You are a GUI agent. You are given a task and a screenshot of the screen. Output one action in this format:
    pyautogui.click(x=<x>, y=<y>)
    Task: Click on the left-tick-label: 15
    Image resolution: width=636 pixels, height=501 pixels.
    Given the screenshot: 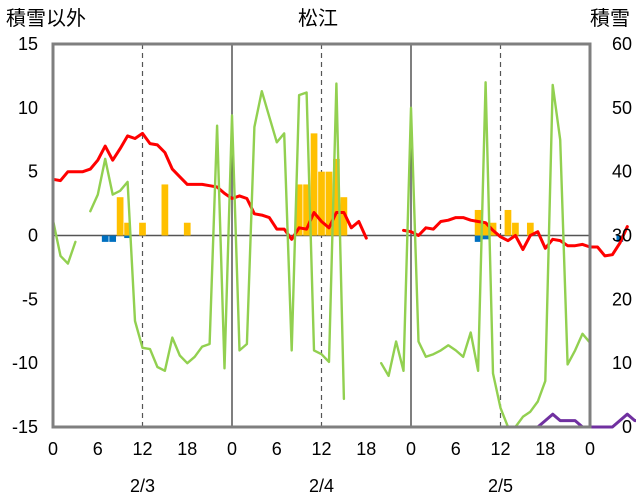 What is the action you would take?
    pyautogui.click(x=28, y=44)
    